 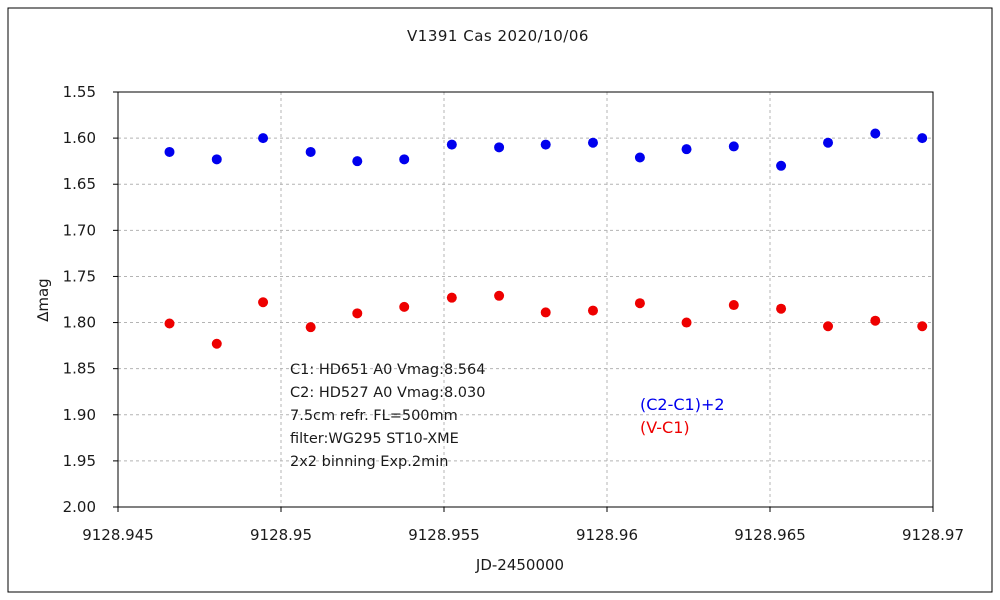 I want to click on x-tick-label: 9128.95, so click(x=281, y=535).